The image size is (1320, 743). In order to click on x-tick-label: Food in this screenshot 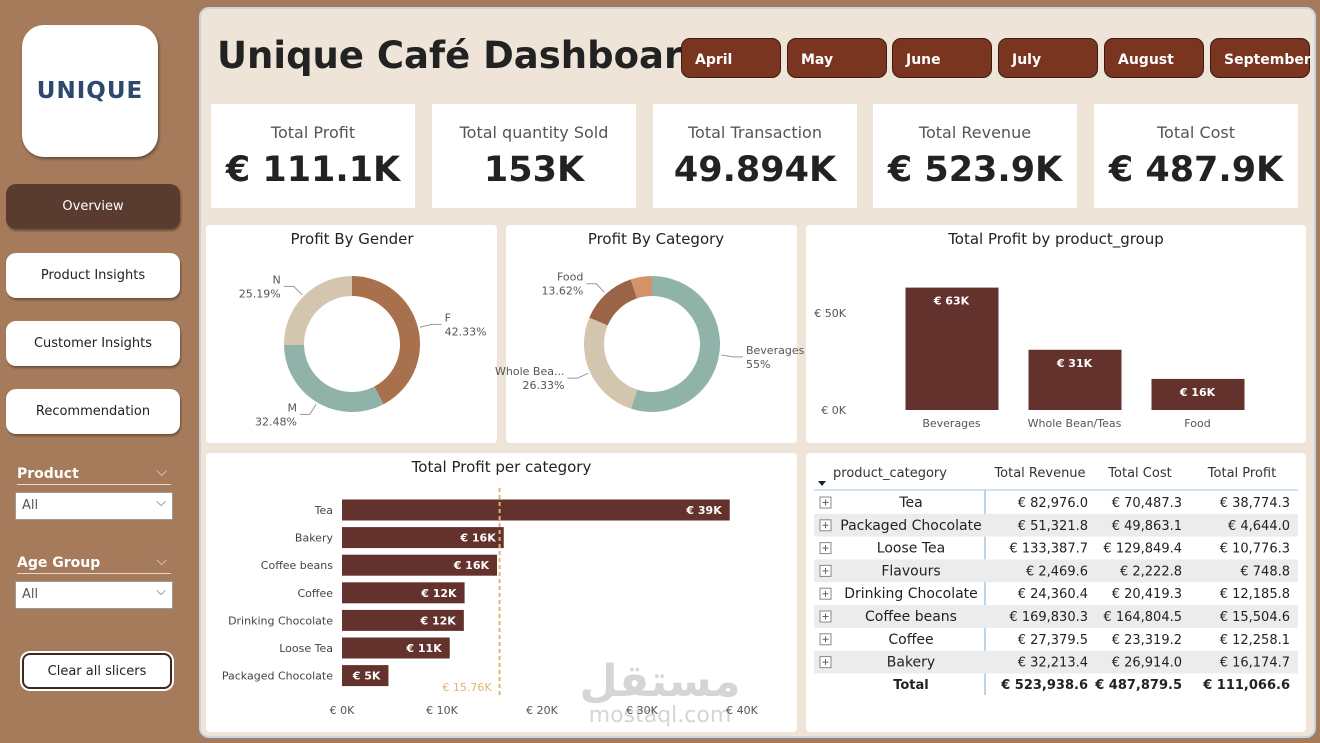, I will do `click(1197, 423)`.